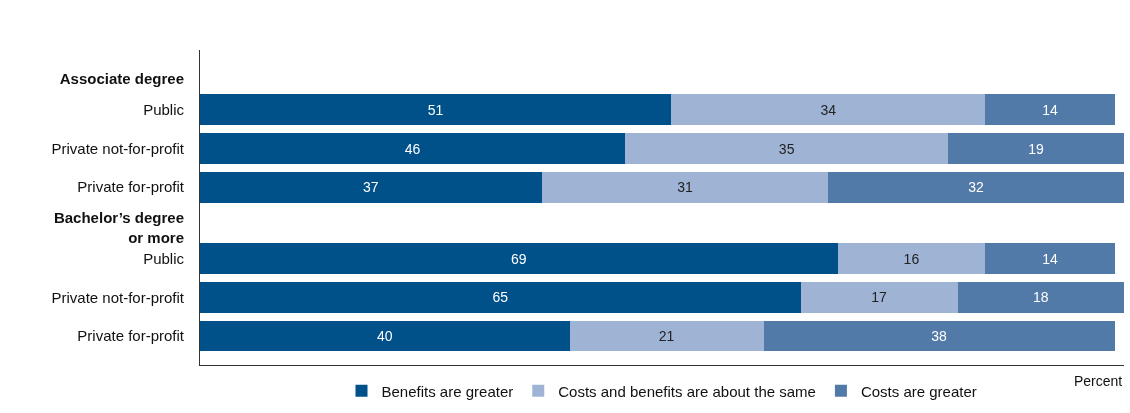 The height and width of the screenshot is (413, 1130). What do you see at coordinates (687, 391) in the screenshot?
I see `legend-label: Costs and benefits are about the same` at bounding box center [687, 391].